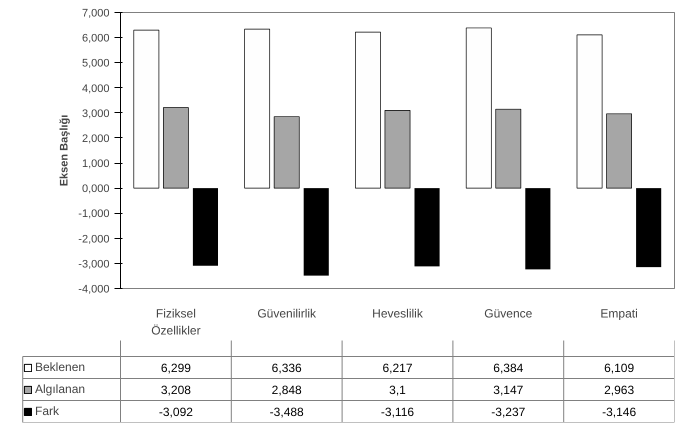 This screenshot has height=430, width=686. What do you see at coordinates (96, 114) in the screenshot?
I see `y-tick-label: 3,000` at bounding box center [96, 114].